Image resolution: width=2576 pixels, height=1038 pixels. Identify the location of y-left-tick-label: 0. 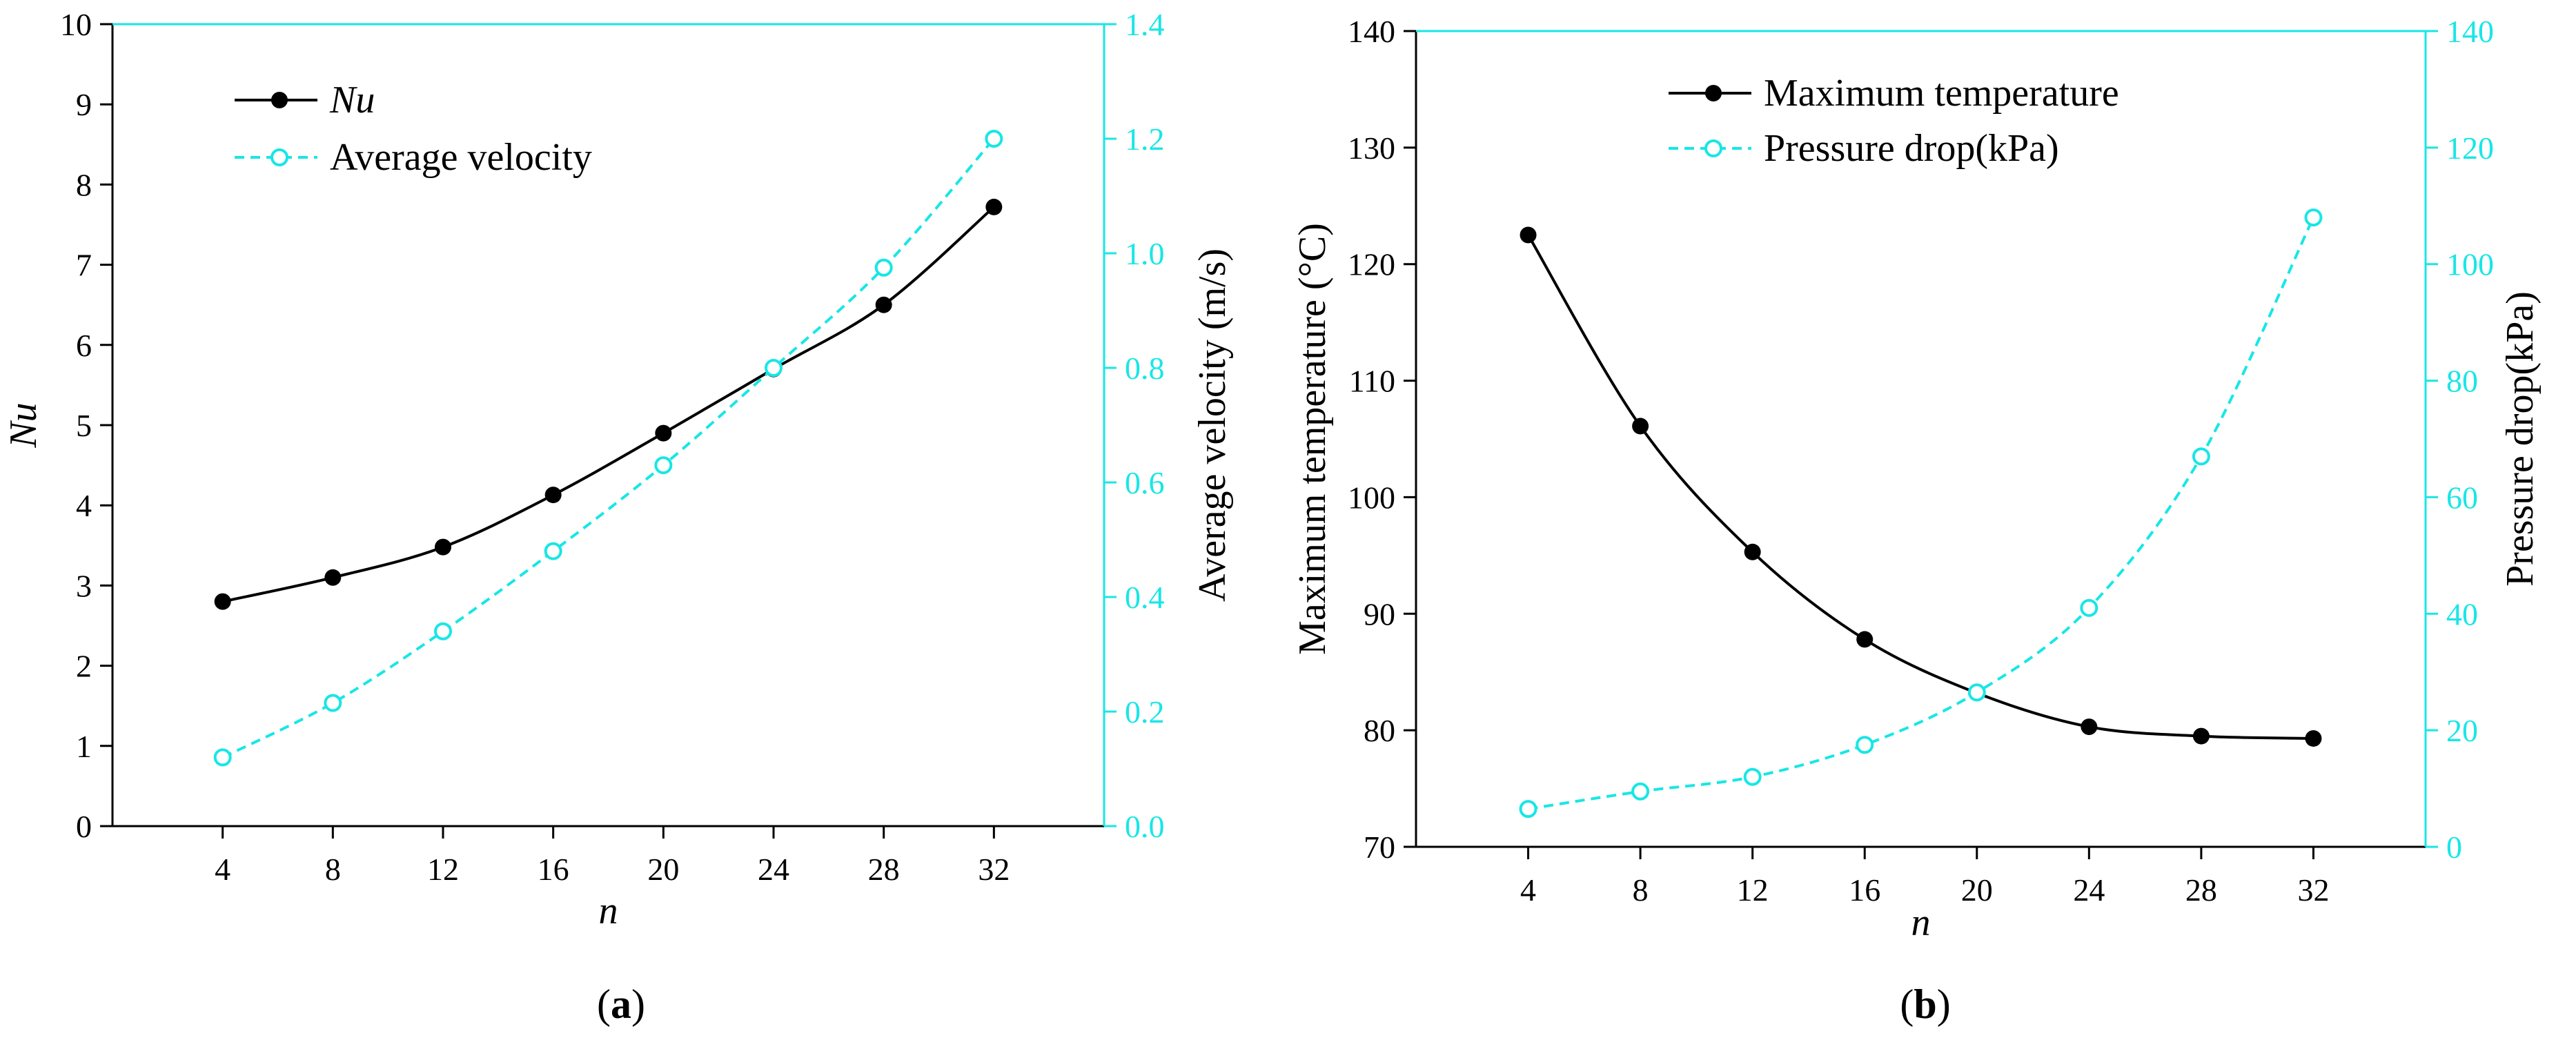
(84, 826).